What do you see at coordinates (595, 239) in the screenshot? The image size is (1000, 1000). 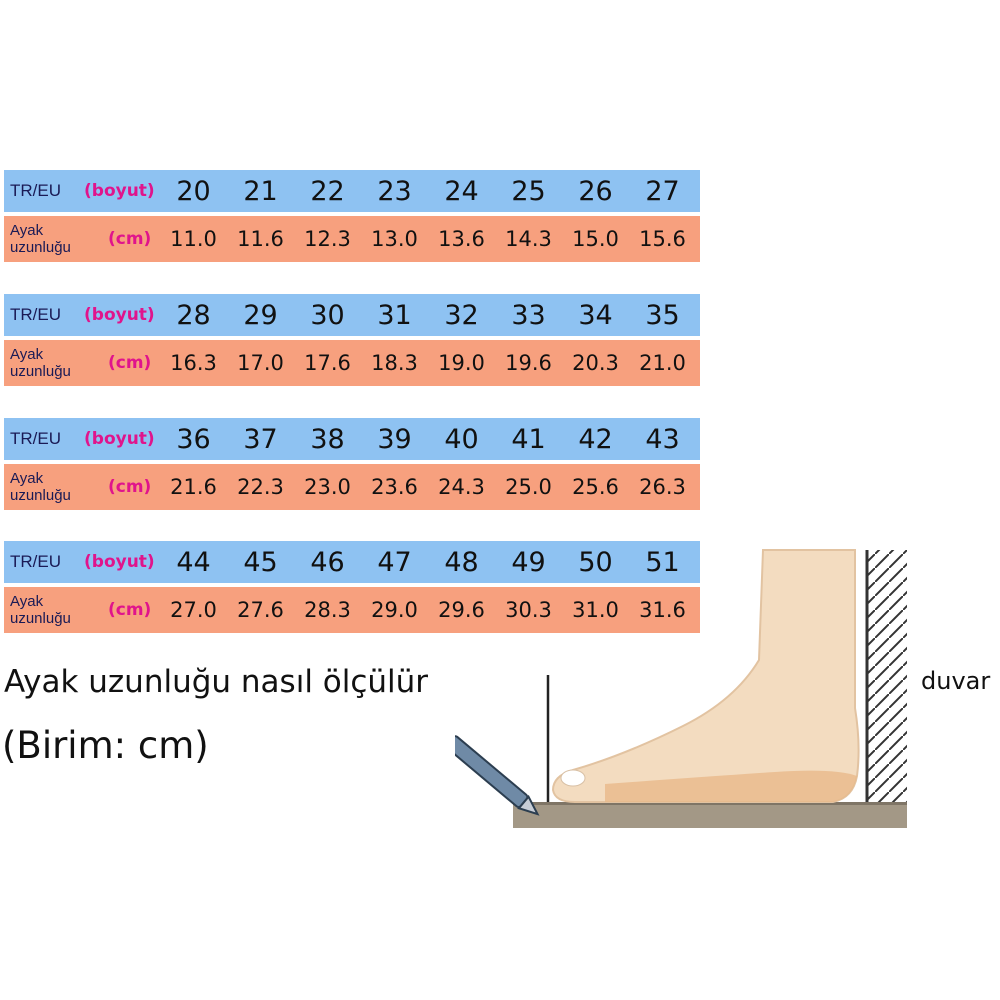 I see `length-cell: 15.0` at bounding box center [595, 239].